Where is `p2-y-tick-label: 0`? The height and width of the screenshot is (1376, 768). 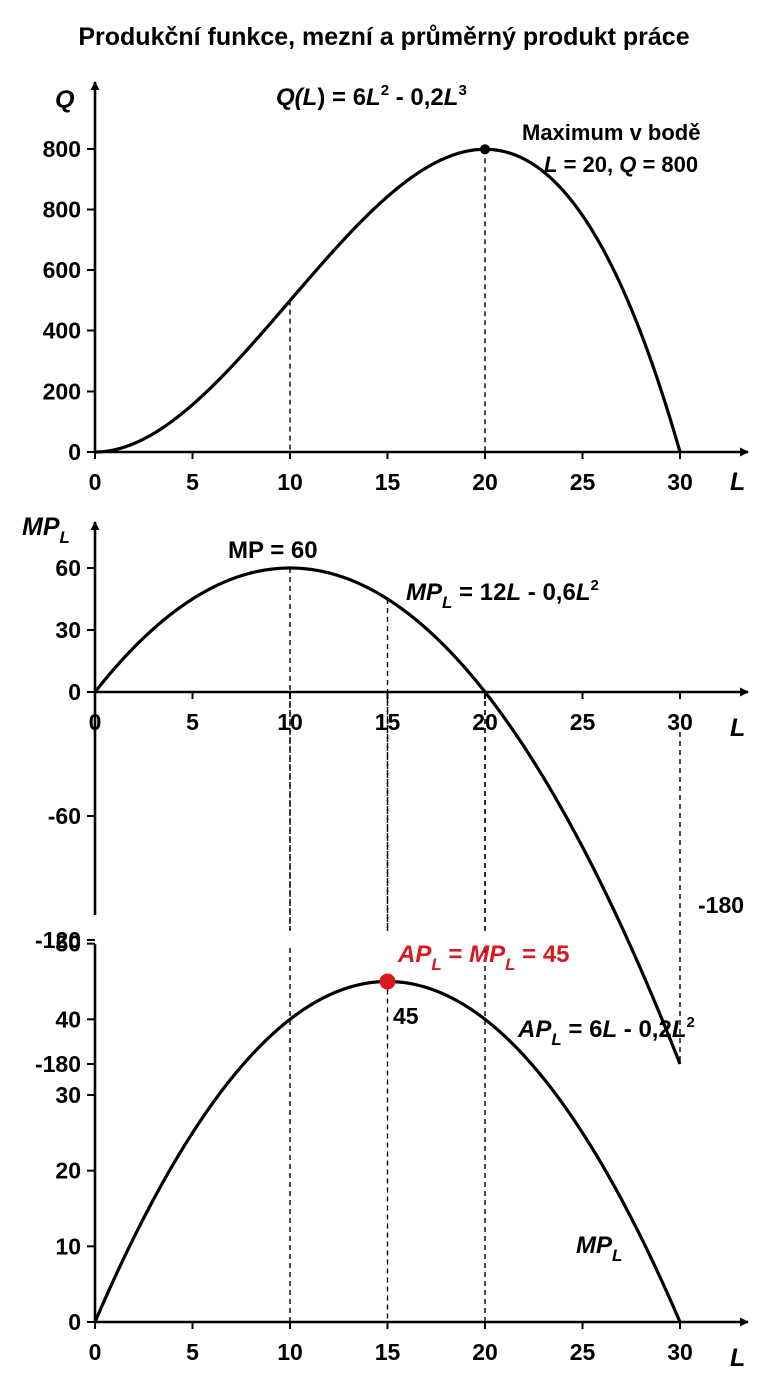
p2-y-tick-label: 0 is located at coordinates (74, 692).